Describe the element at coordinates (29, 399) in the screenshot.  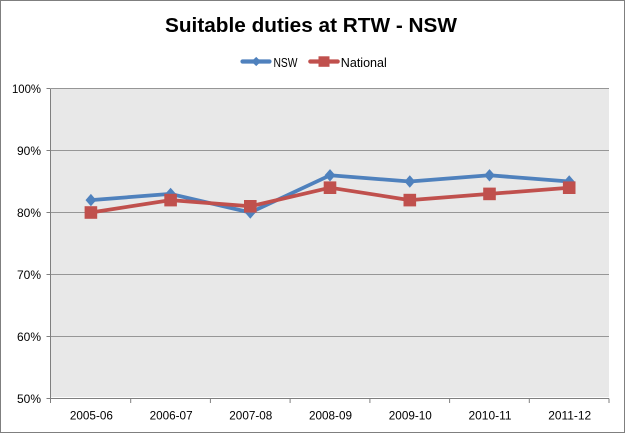
I see `svg-text: 50%` at that location.